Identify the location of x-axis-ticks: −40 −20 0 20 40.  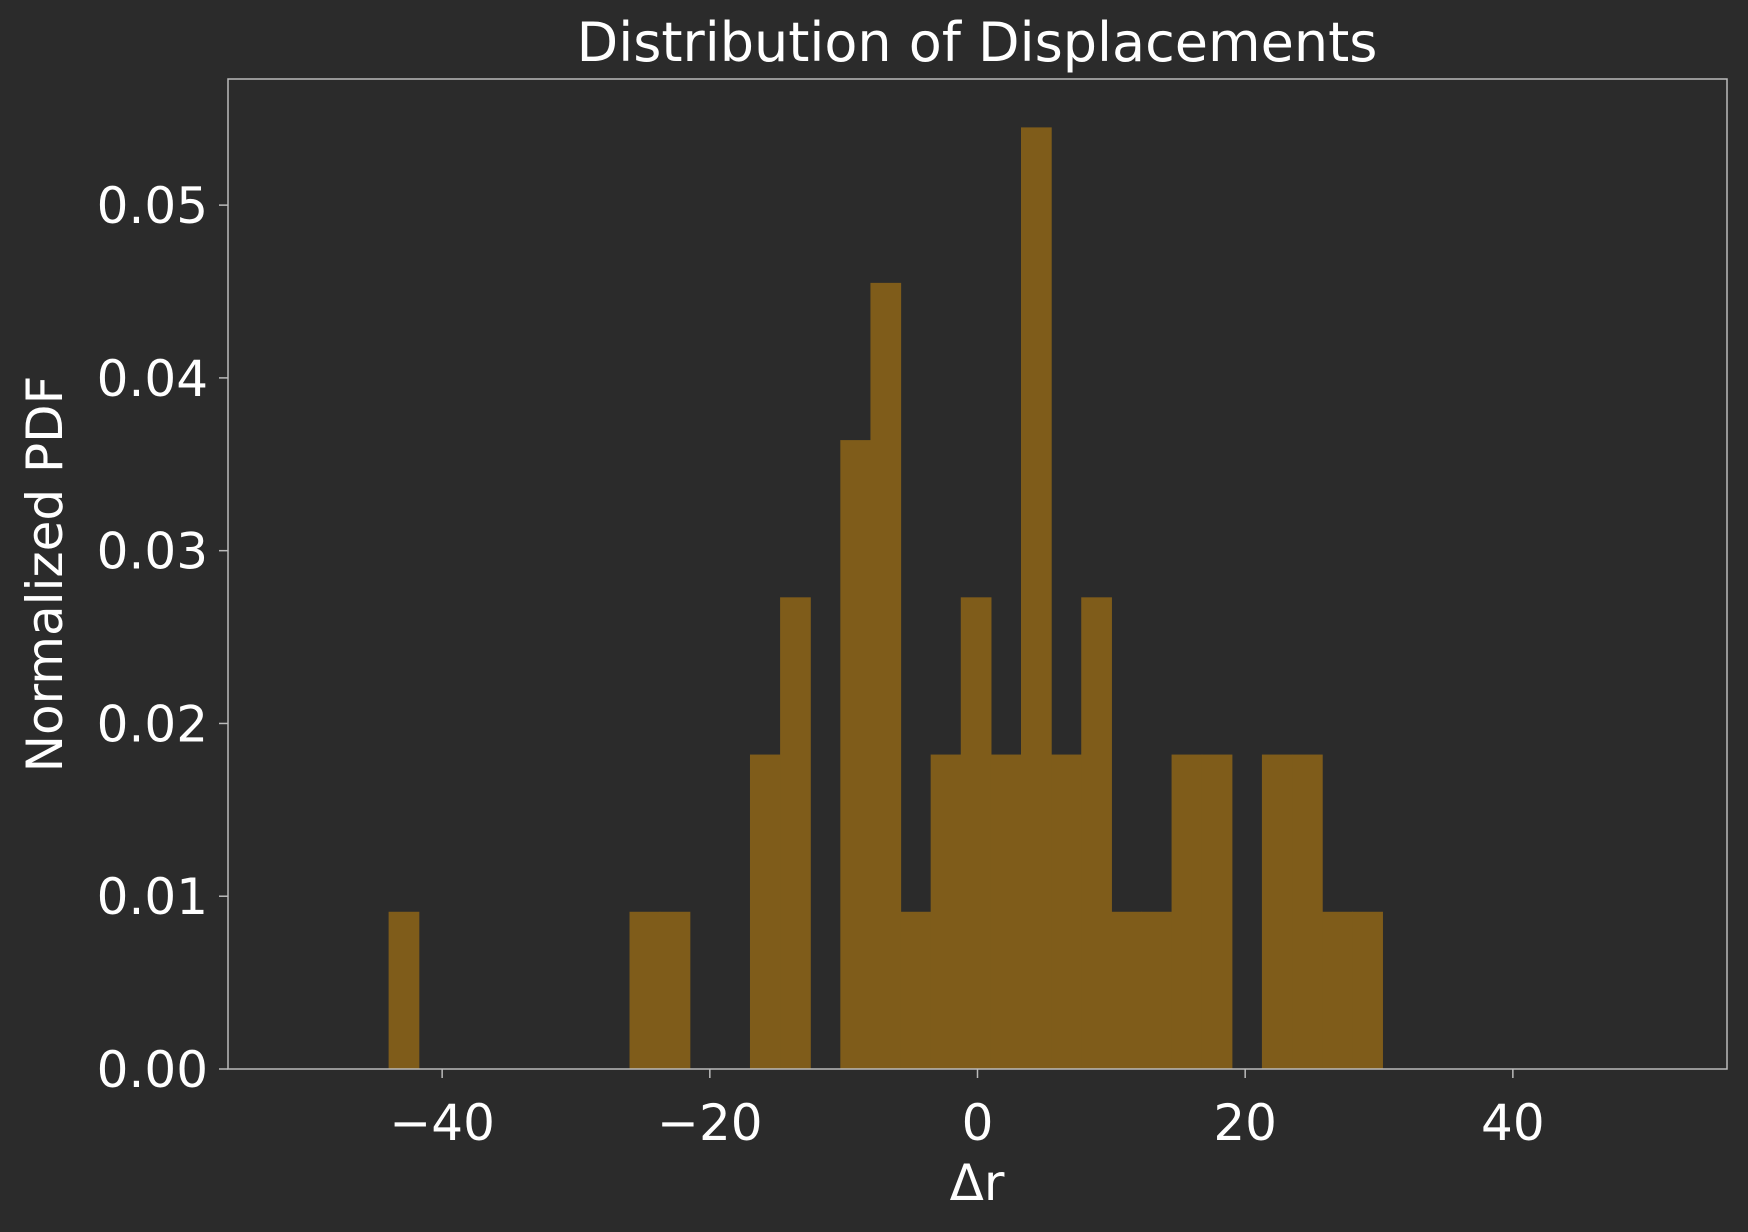
(967, 1110).